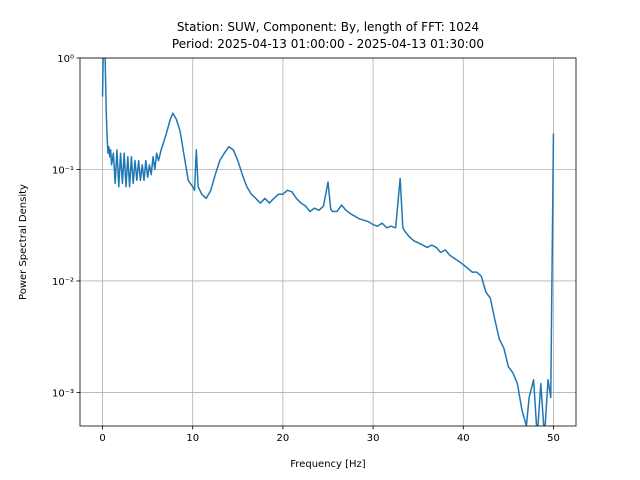 Image resolution: width=640 pixels, height=480 pixels. Describe the element at coordinates (463, 438) in the screenshot. I see `x-tick-label: 40` at that location.